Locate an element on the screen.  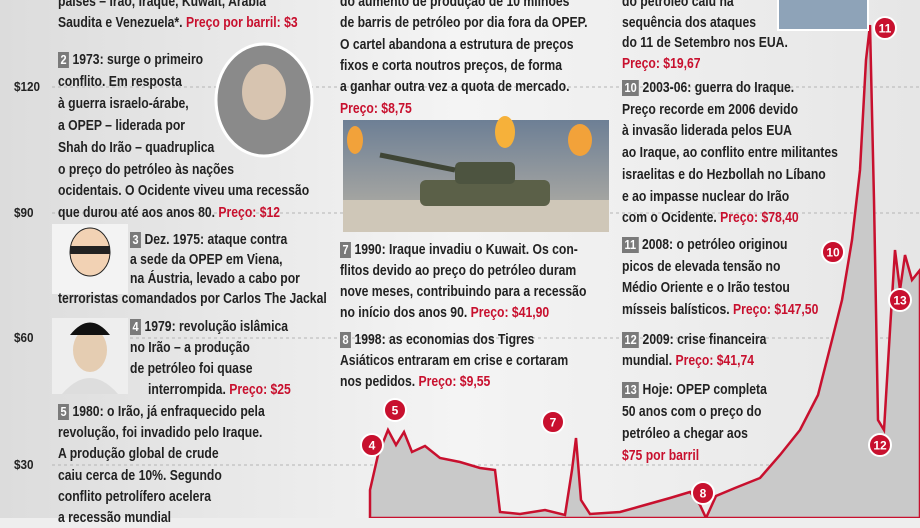
marker-label: 5 is located at coordinates (395, 411).